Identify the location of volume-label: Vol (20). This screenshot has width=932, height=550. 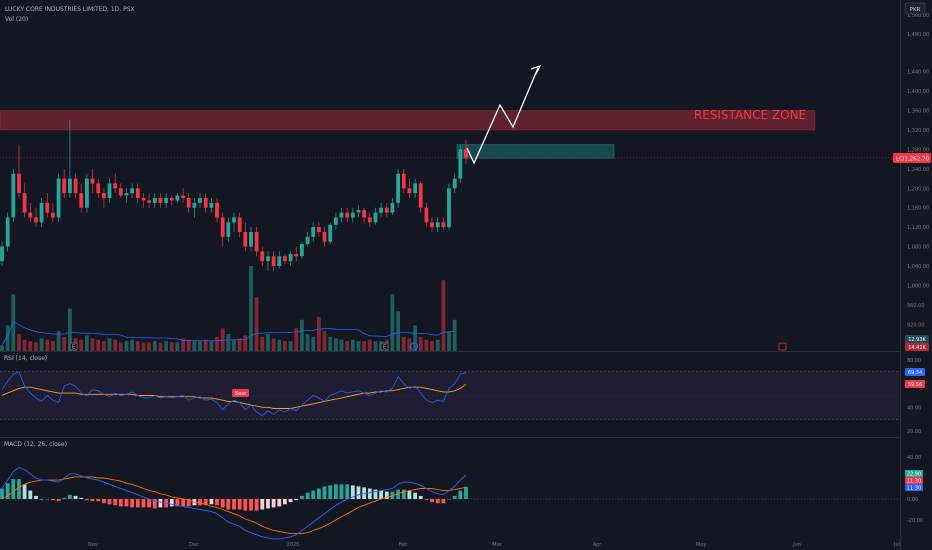
(16, 19).